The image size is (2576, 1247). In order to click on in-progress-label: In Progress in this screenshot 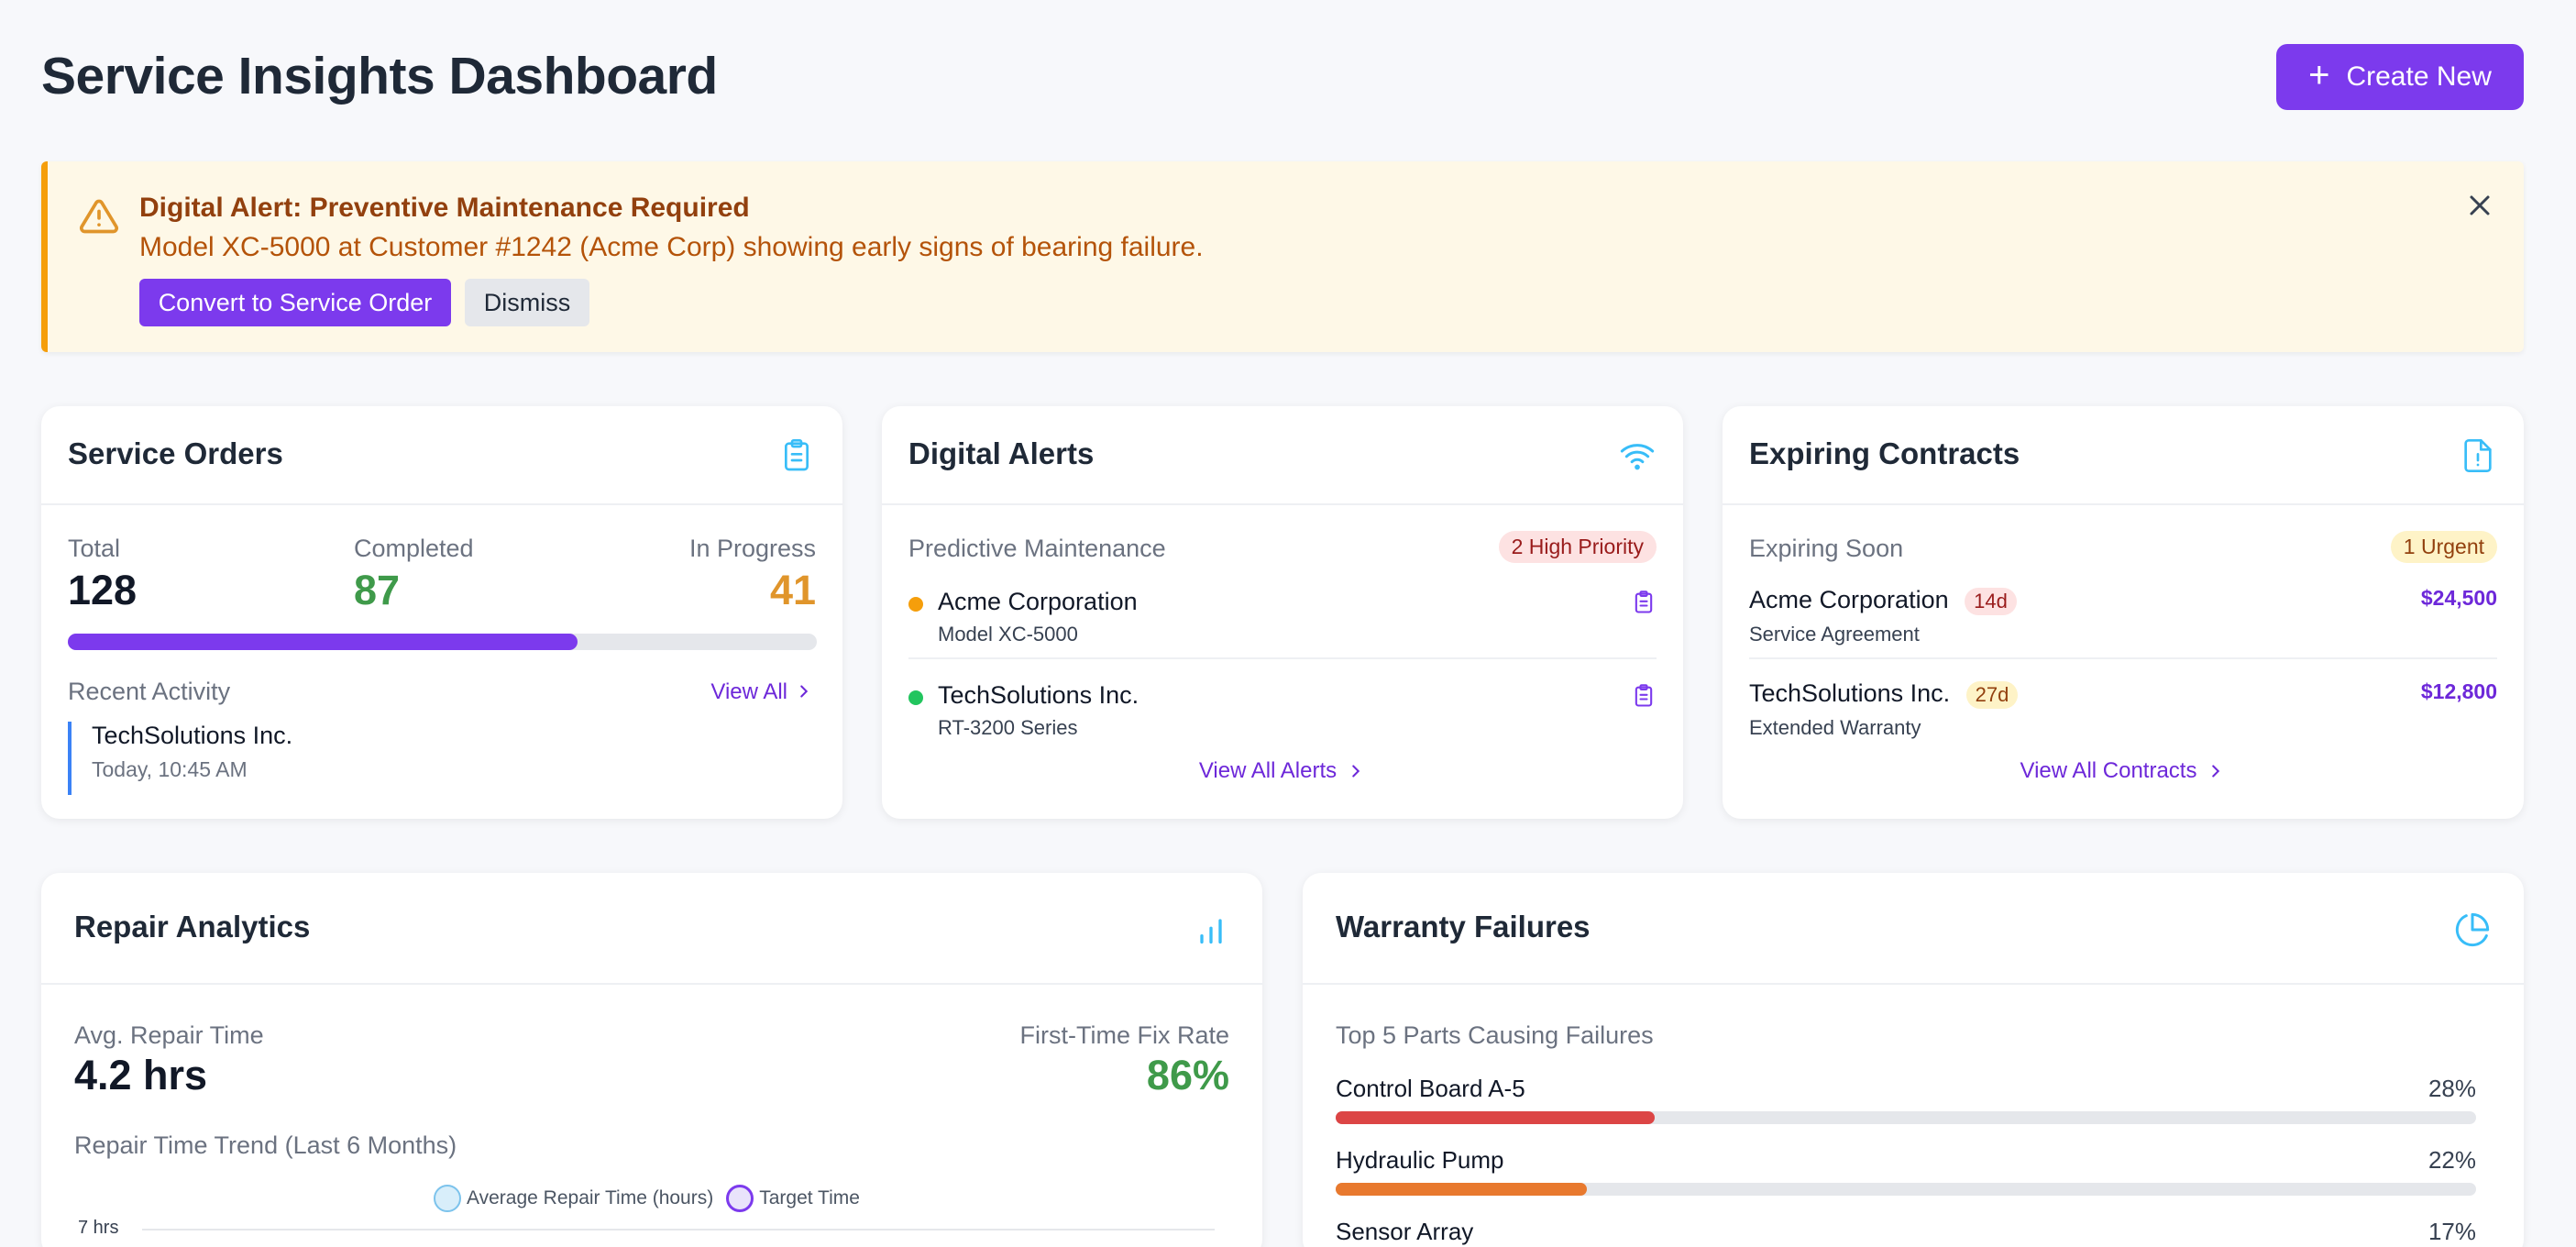, I will do `click(752, 548)`.